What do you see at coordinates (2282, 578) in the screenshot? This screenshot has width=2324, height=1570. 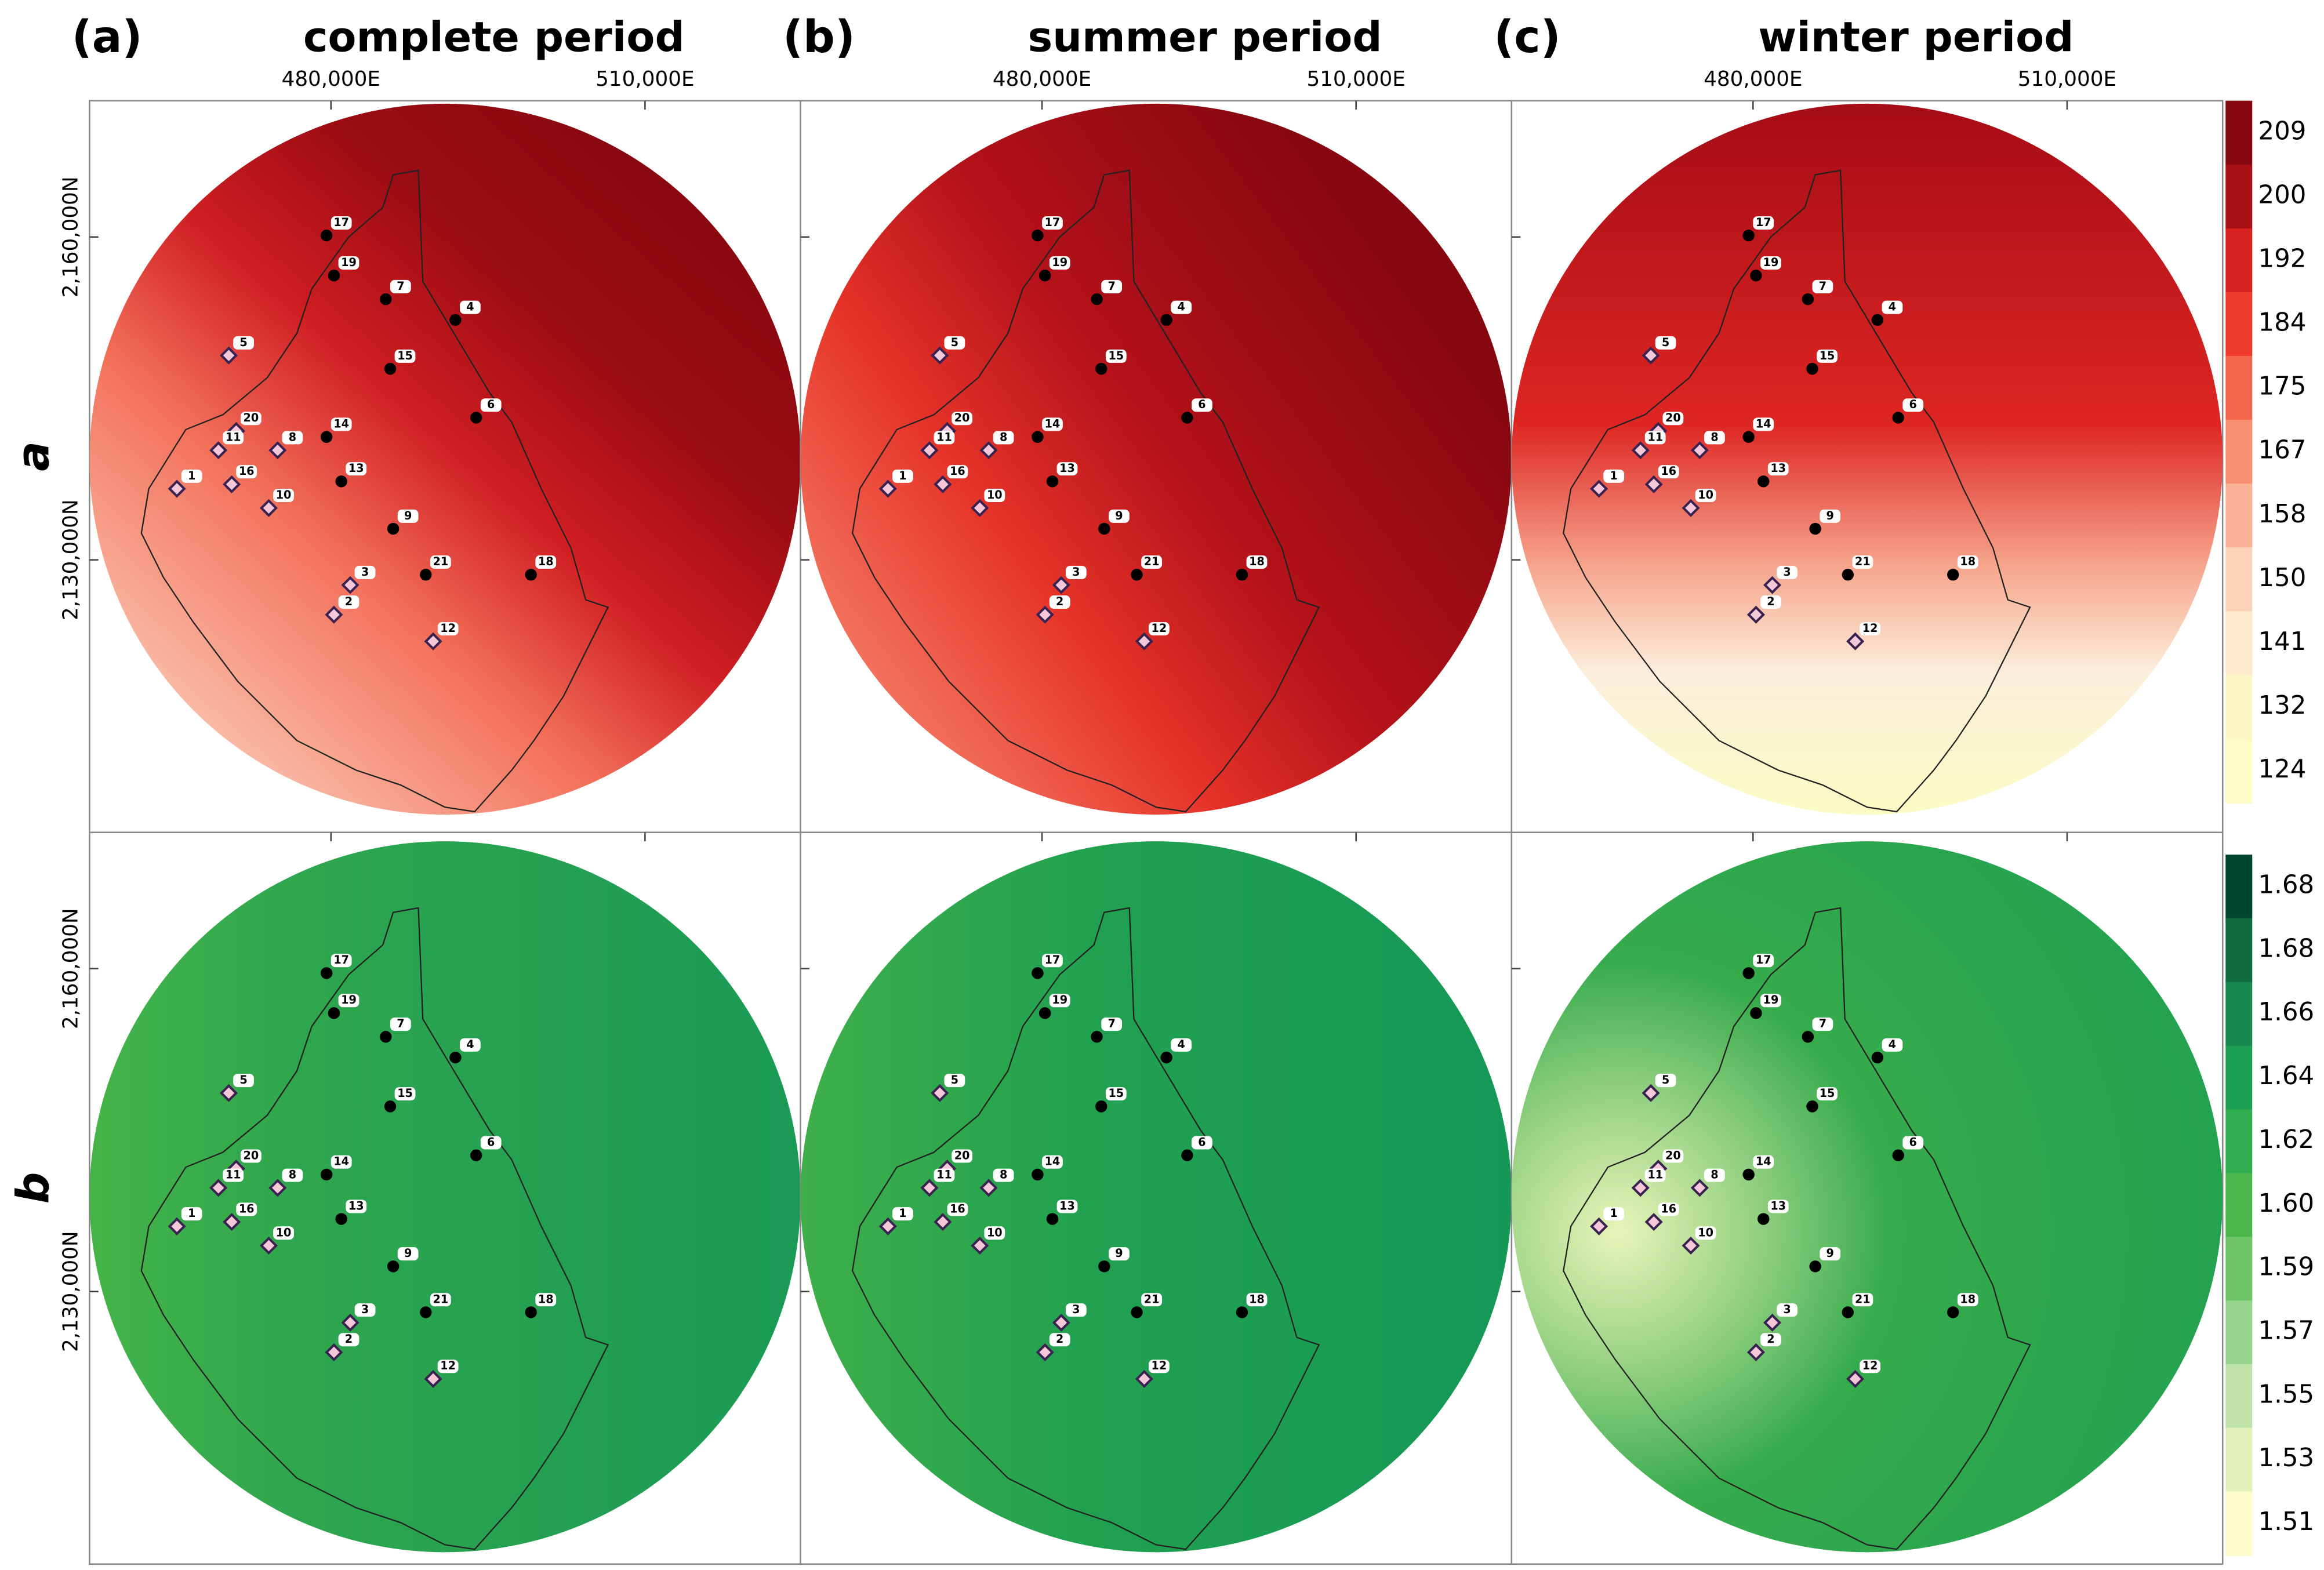 I see `colorbar-label: 150` at bounding box center [2282, 578].